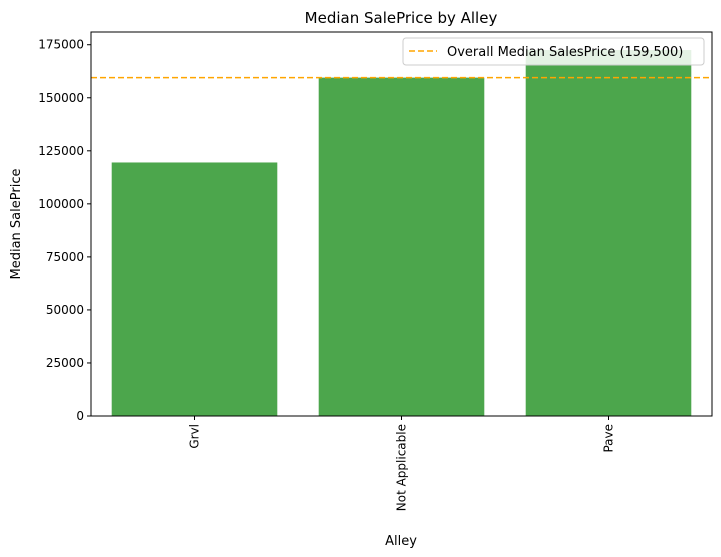 This screenshot has height=557, width=721. Describe the element at coordinates (401, 18) in the screenshot. I see `chart-title: Median SalePrice by Alley` at that location.